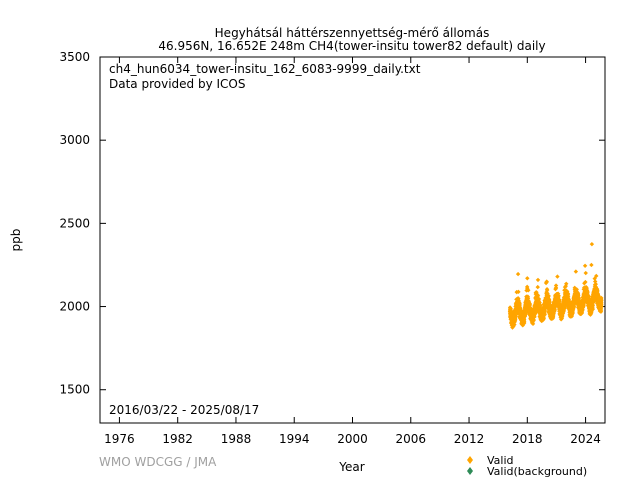 Image resolution: width=640 pixels, height=480 pixels. What do you see at coordinates (74, 223) in the screenshot?
I see `y-tick-label: 2500` at bounding box center [74, 223].